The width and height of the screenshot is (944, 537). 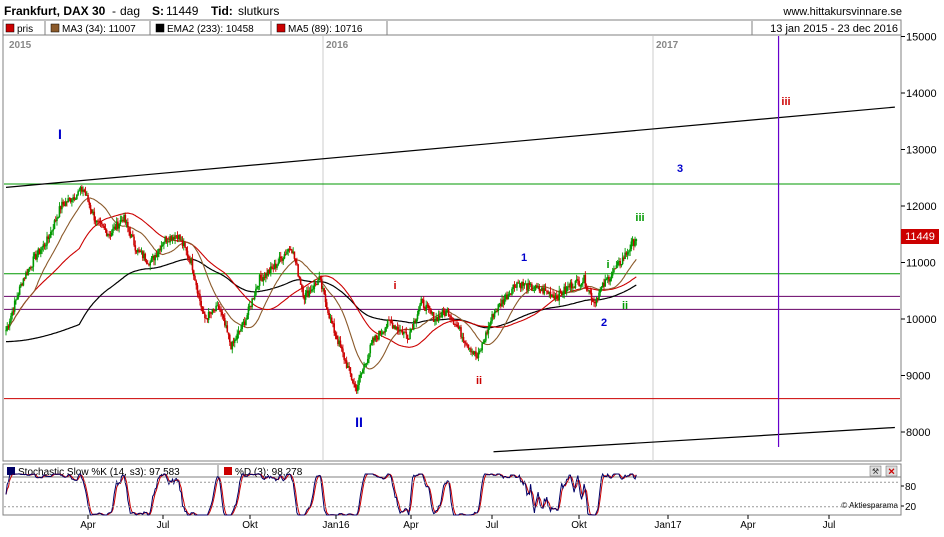 What do you see at coordinates (182, 11) in the screenshot?
I see `s-value: 11449` at bounding box center [182, 11].